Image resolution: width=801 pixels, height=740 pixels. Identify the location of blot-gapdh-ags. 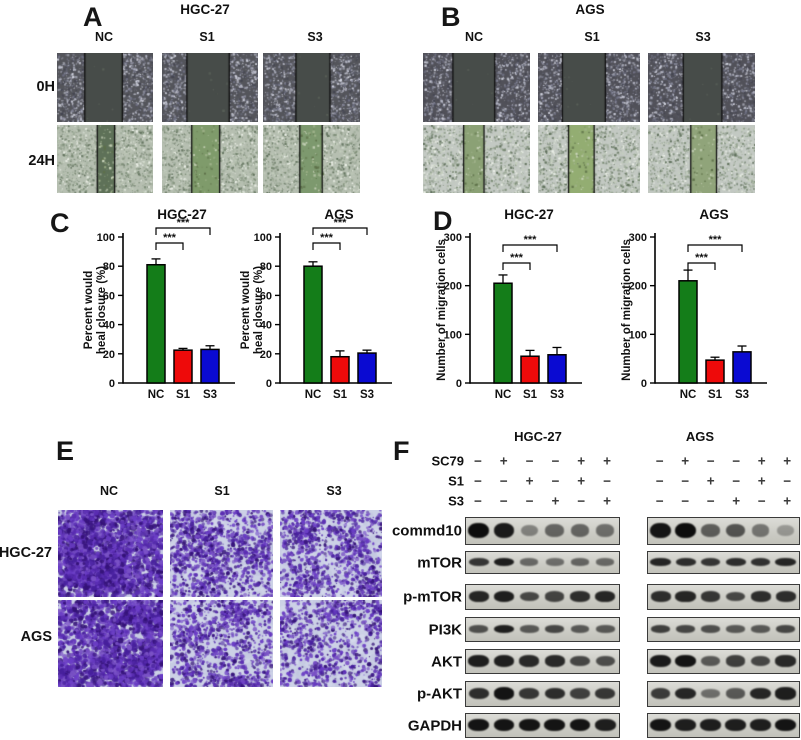
(723, 725).